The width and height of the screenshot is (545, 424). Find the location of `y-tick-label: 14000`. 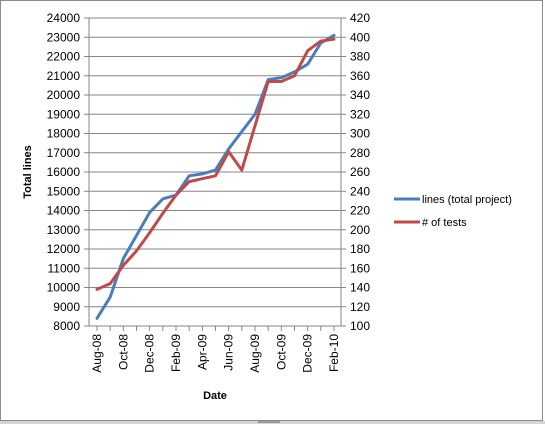

y-tick-label: 14000 is located at coordinates (64, 211).